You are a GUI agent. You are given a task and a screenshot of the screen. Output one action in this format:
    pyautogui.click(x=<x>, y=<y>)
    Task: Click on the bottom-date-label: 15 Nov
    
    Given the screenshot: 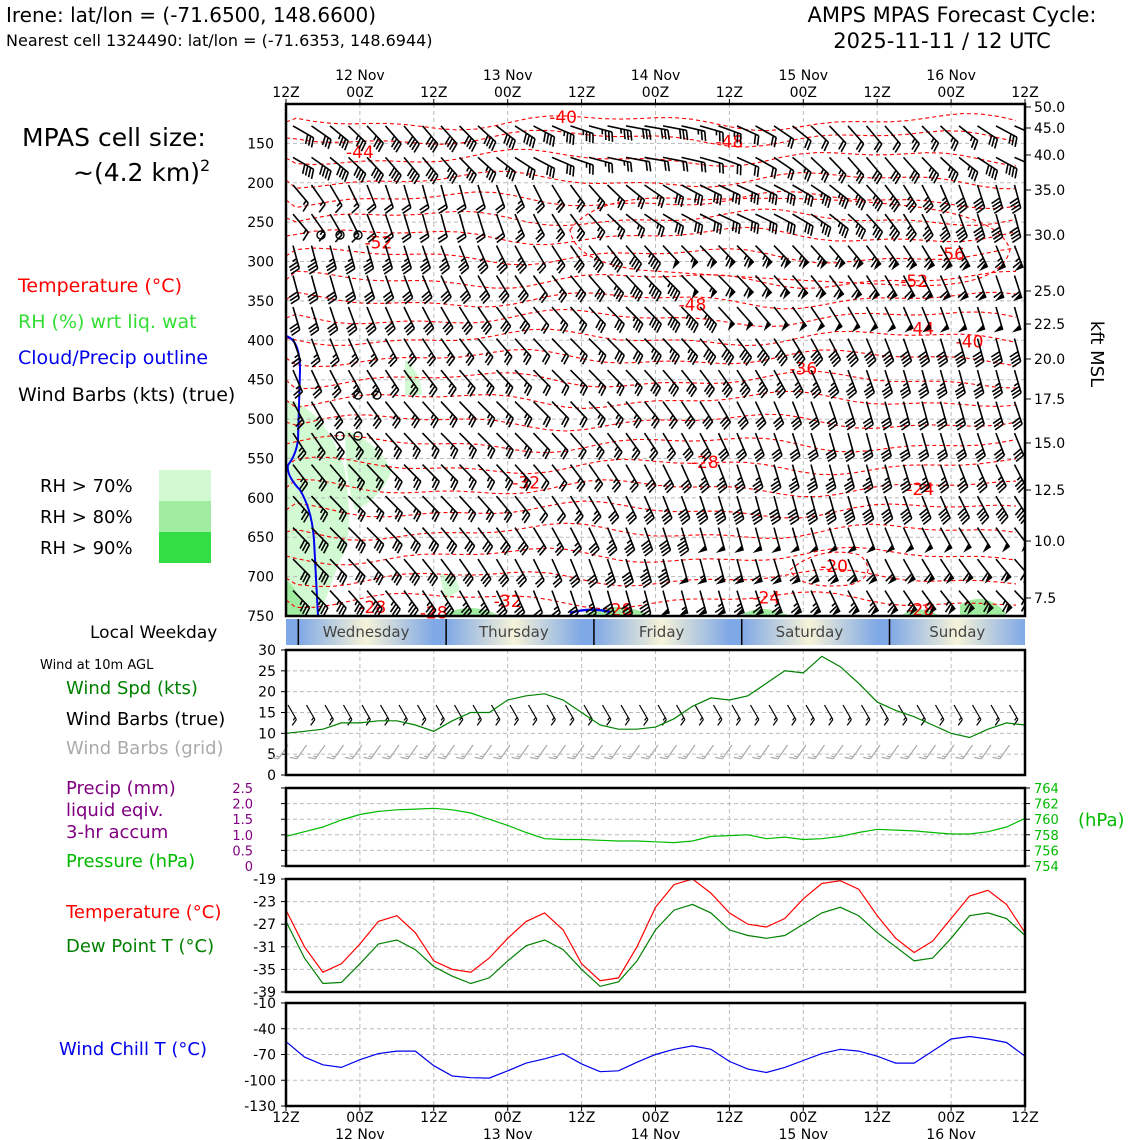 What is the action you would take?
    pyautogui.click(x=804, y=1133)
    